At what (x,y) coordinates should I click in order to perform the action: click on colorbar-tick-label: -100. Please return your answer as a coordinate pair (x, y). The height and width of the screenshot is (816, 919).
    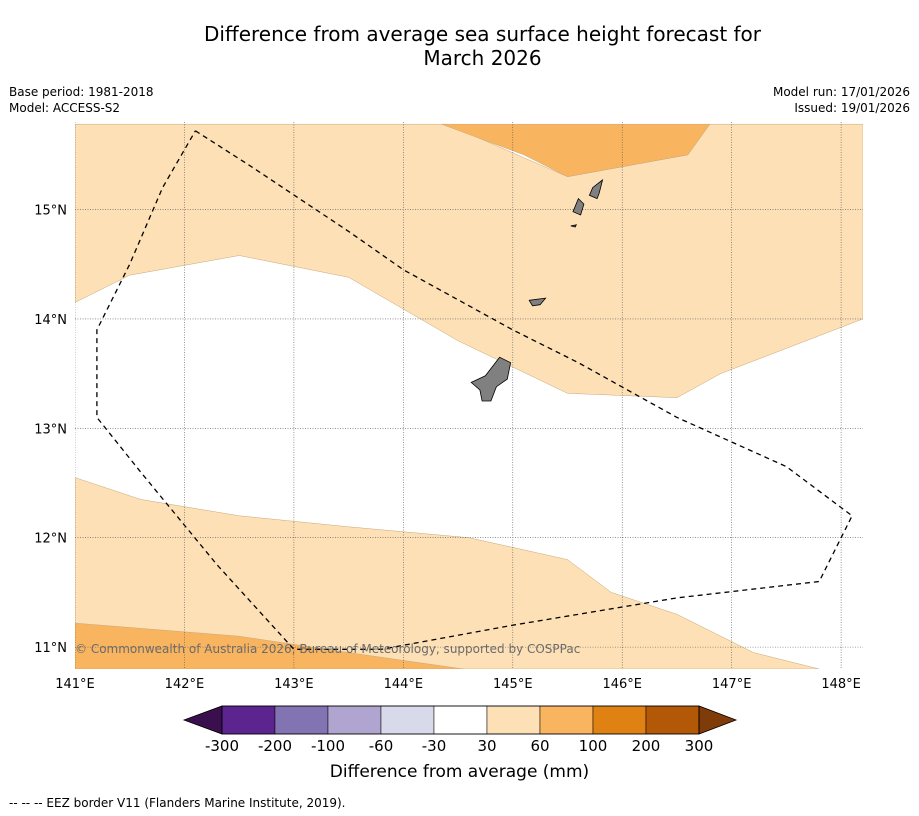
    Looking at the image, I should click on (328, 746).